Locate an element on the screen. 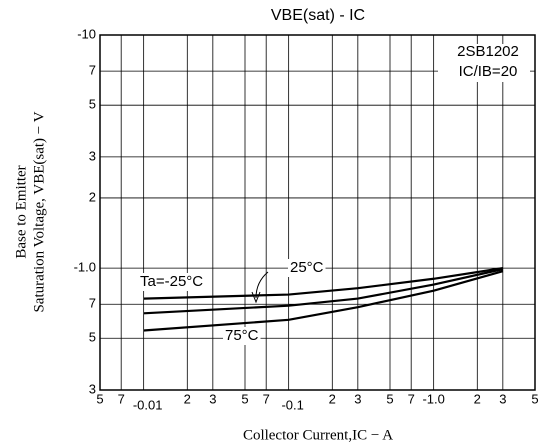  y-tick-label: 2 is located at coordinates (92, 196).